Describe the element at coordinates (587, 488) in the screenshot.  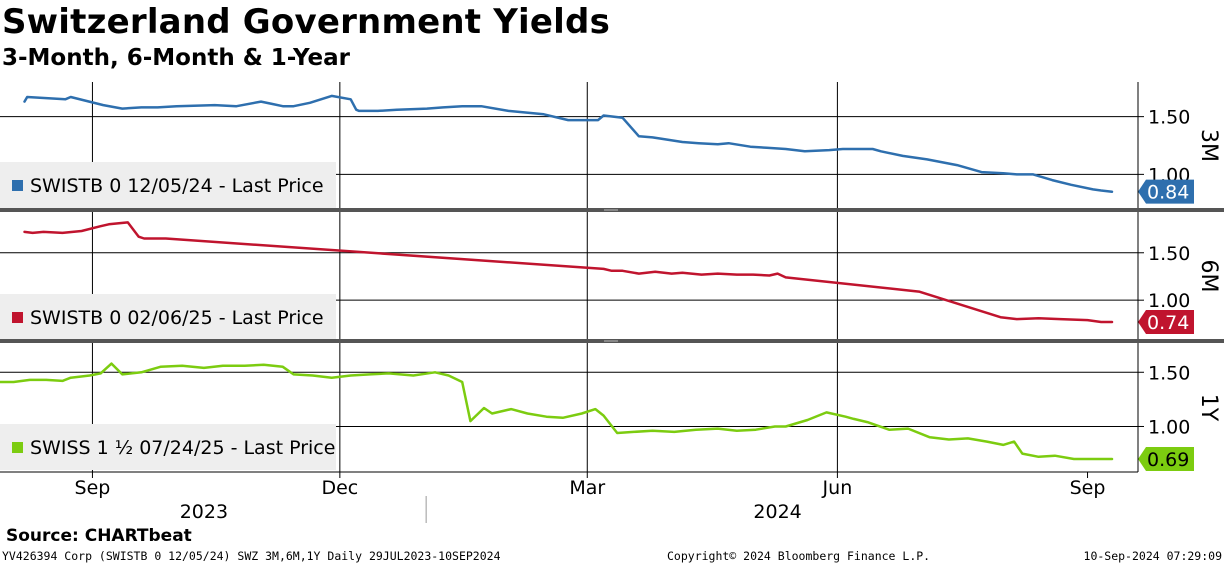
I see `x-tick-label: Mar` at that location.